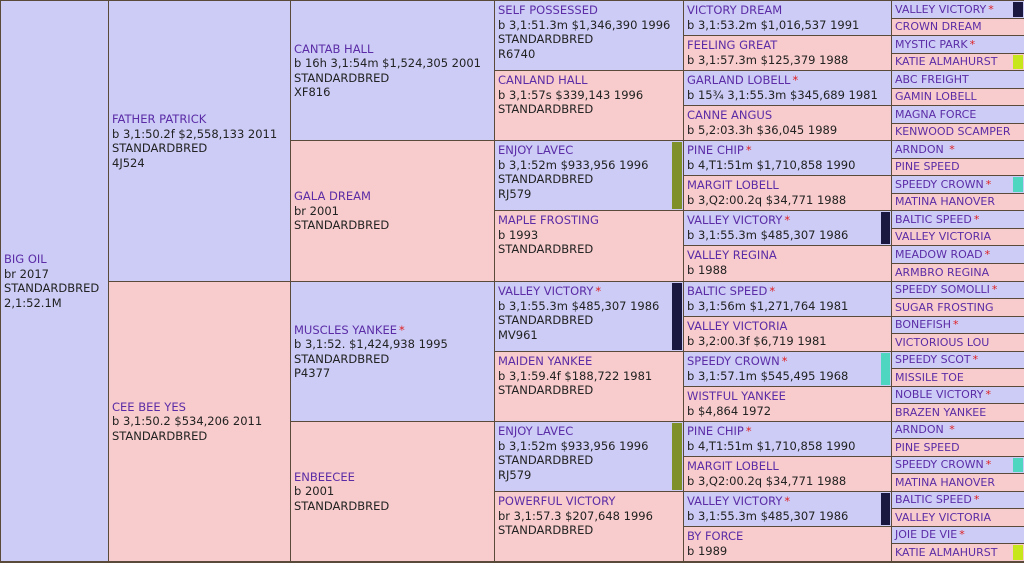  I want to click on horse-name-link: CANTAB HALL, so click(334, 48).